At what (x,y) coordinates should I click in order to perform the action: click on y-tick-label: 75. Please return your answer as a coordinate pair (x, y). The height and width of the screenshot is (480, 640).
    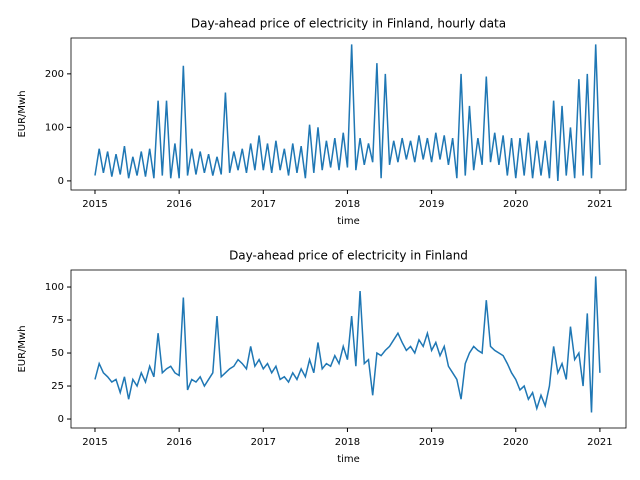
    Looking at the image, I should click on (57, 320).